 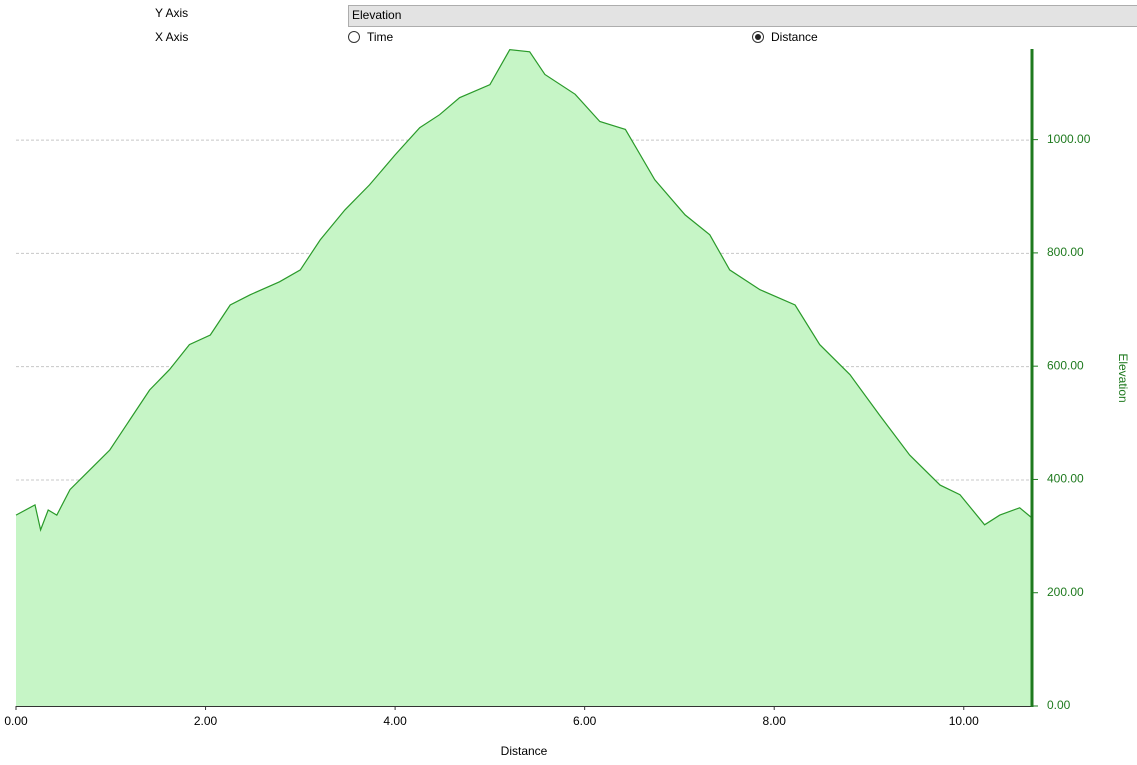 What do you see at coordinates (524, 751) in the screenshot?
I see `x-axis-title: Distance` at bounding box center [524, 751].